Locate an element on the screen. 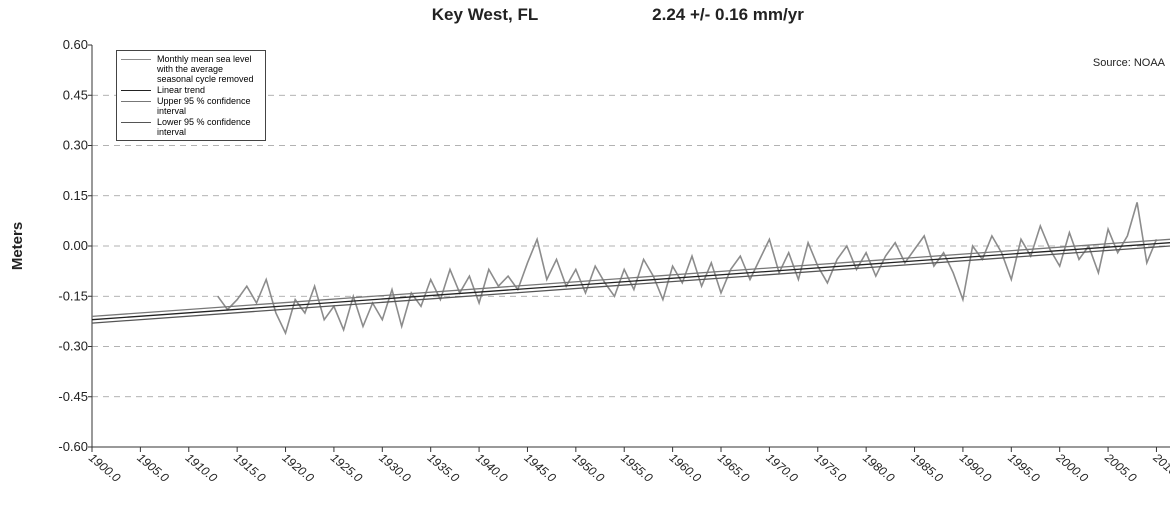 This screenshot has width=1170, height=515. x-tick-label: 1970.0 is located at coordinates (781, 468).